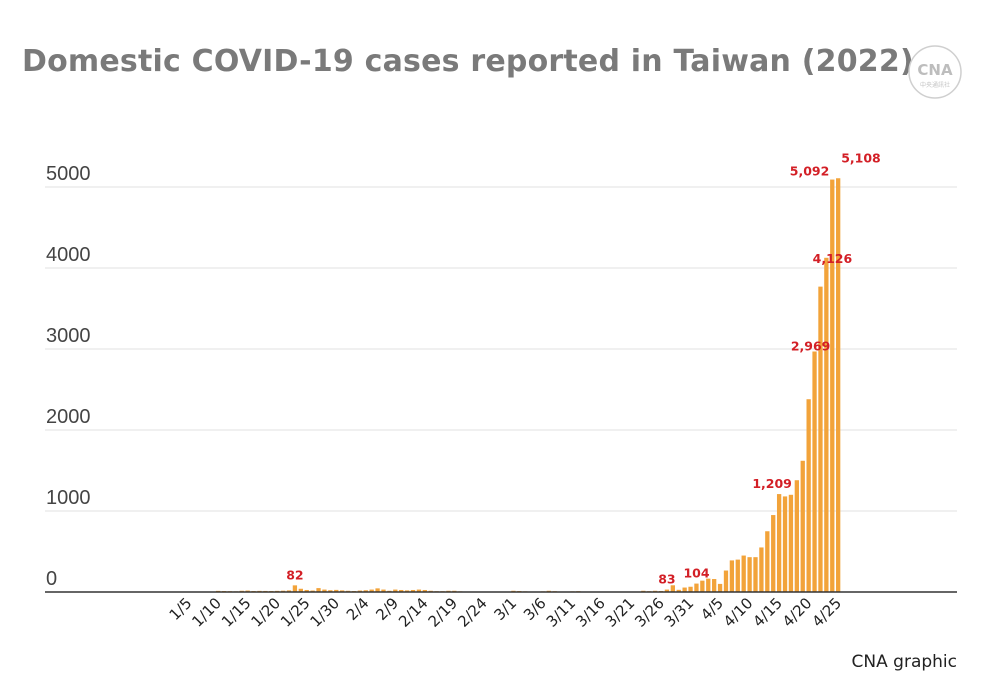  What do you see at coordinates (68, 174) in the screenshot?
I see `y-tick-label: 5000` at bounding box center [68, 174].